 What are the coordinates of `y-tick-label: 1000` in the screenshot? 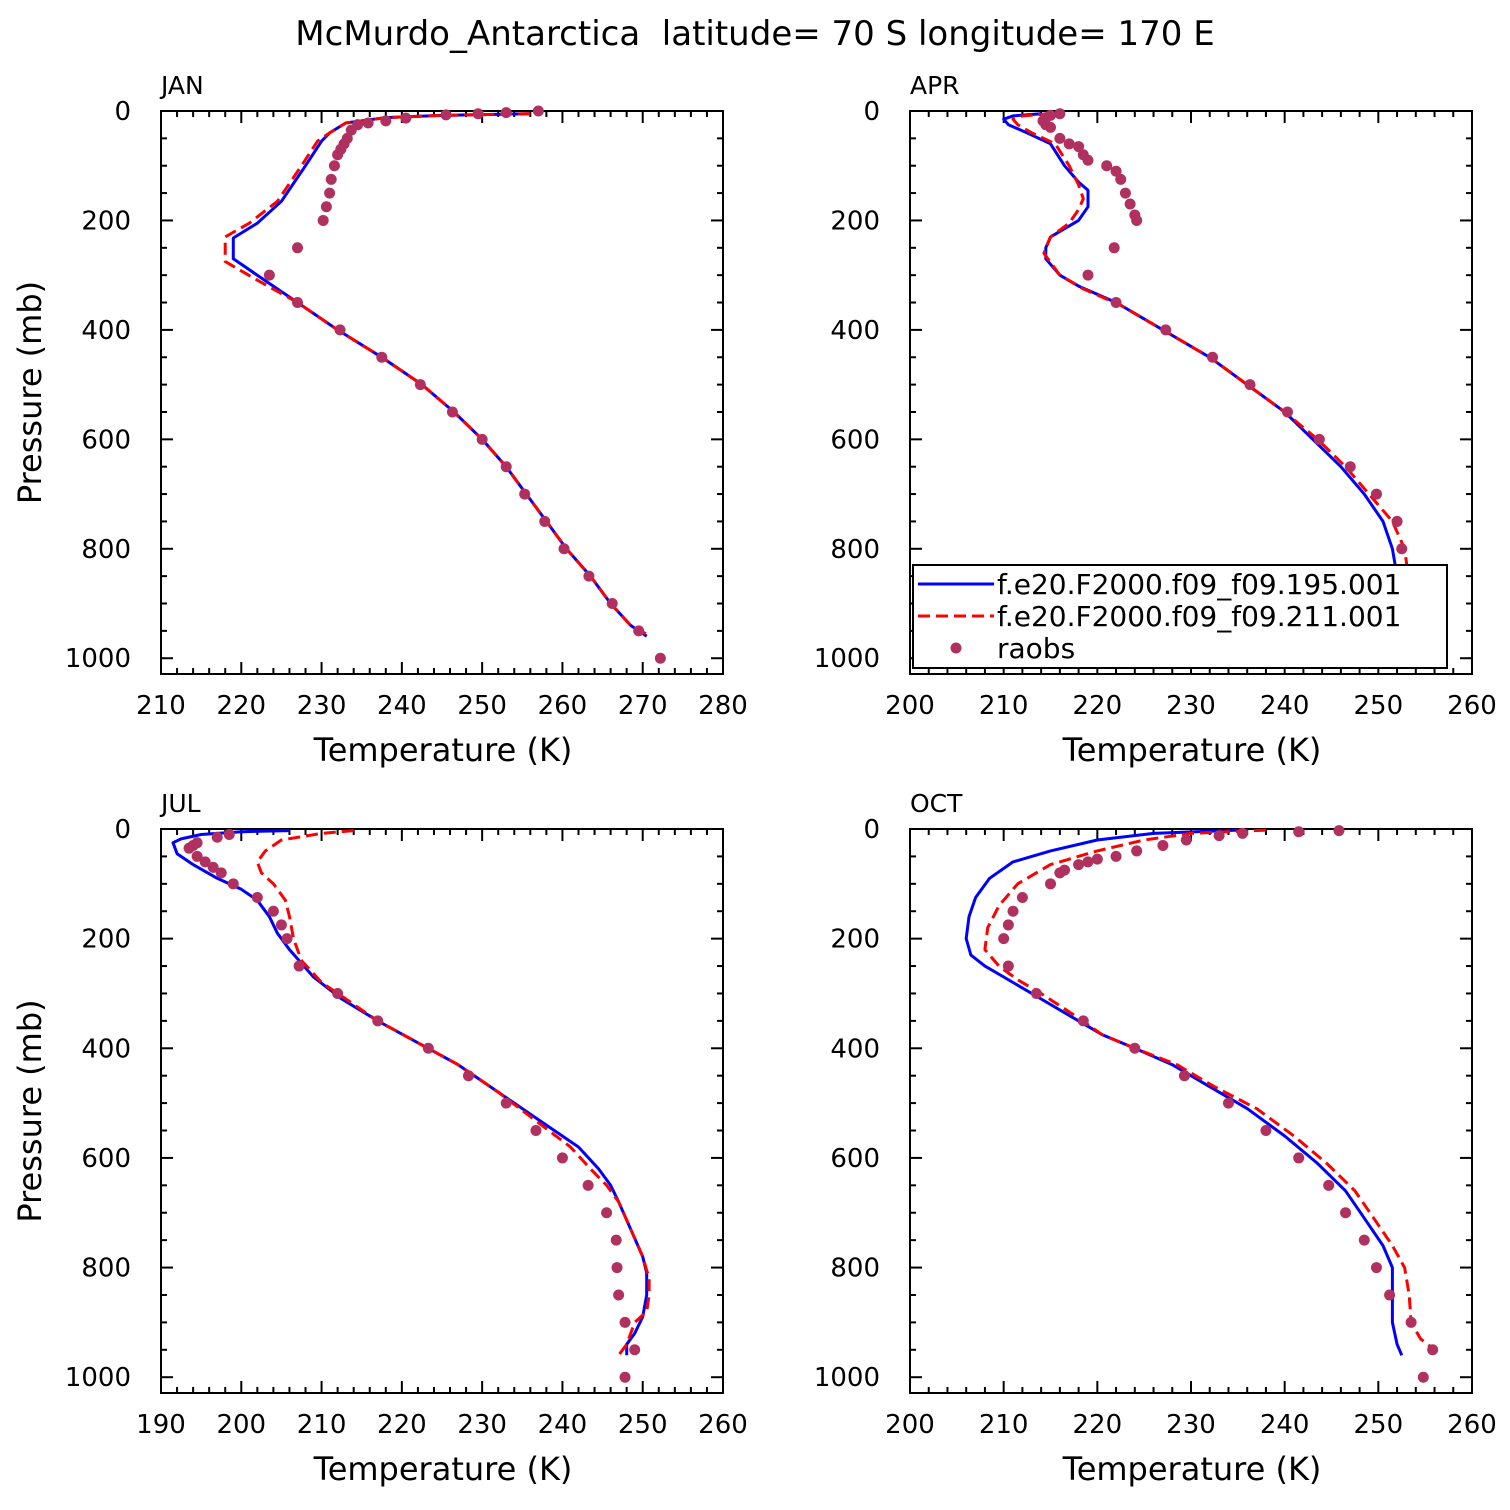 It's located at (847, 659).